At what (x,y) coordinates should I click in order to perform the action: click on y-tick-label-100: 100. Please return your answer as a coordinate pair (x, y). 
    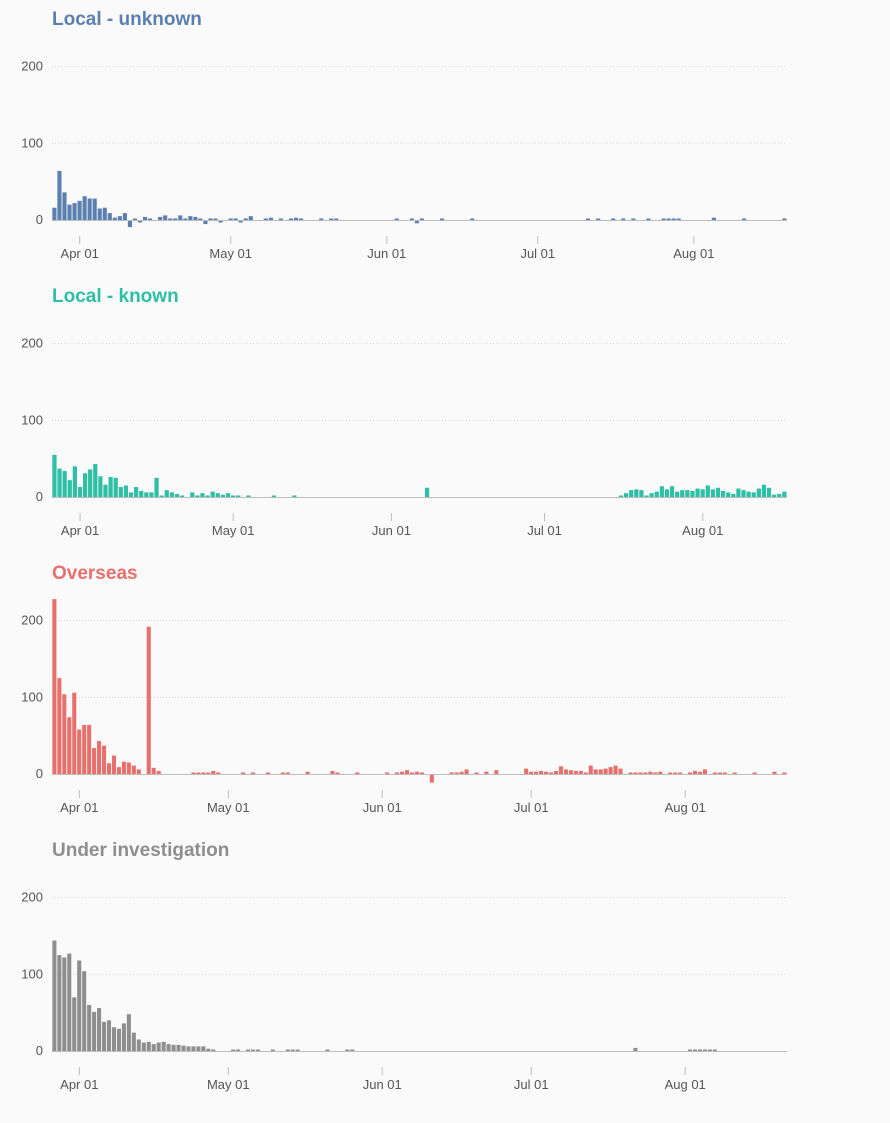
    Looking at the image, I should click on (32, 696).